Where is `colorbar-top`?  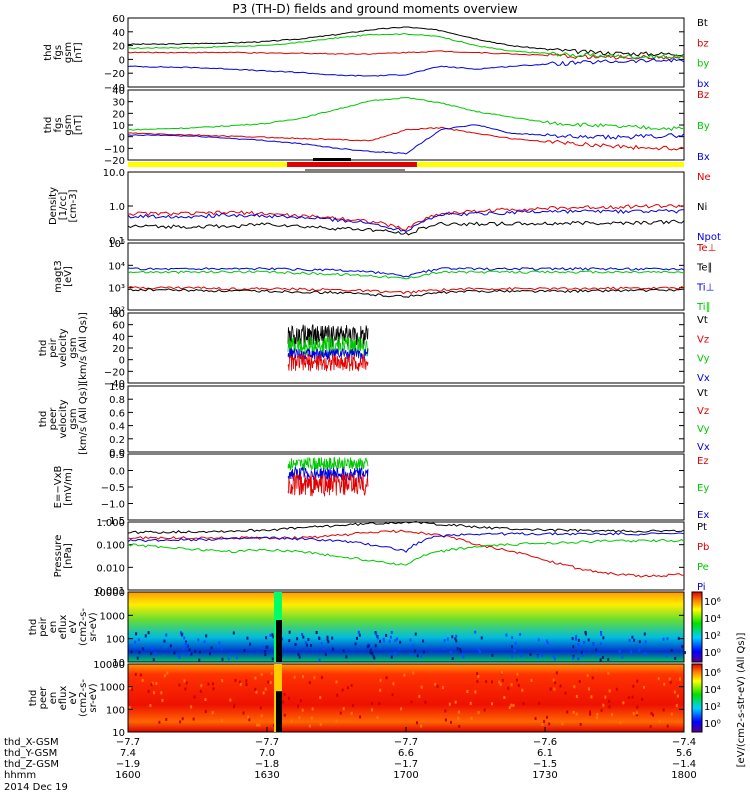 colorbar-top is located at coordinates (697, 627).